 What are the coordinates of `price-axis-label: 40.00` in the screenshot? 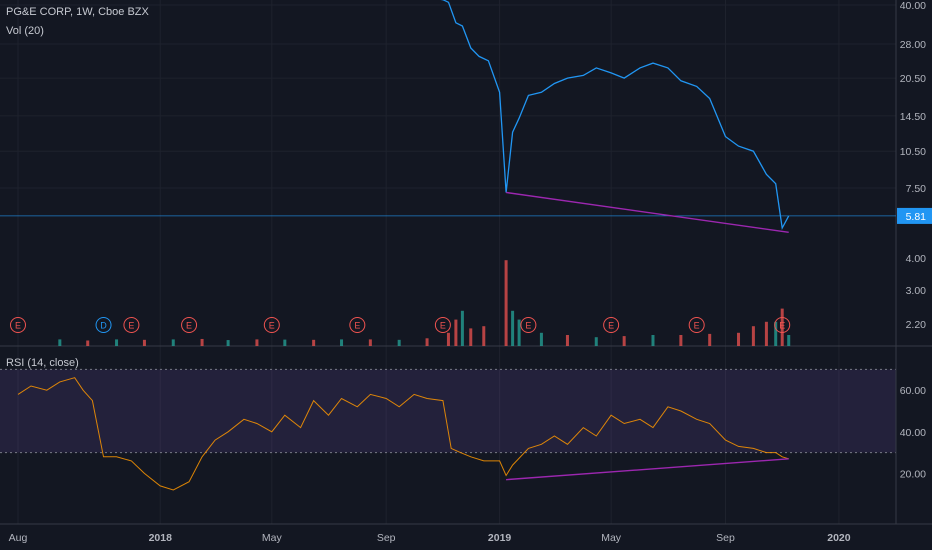 It's located at (913, 6).